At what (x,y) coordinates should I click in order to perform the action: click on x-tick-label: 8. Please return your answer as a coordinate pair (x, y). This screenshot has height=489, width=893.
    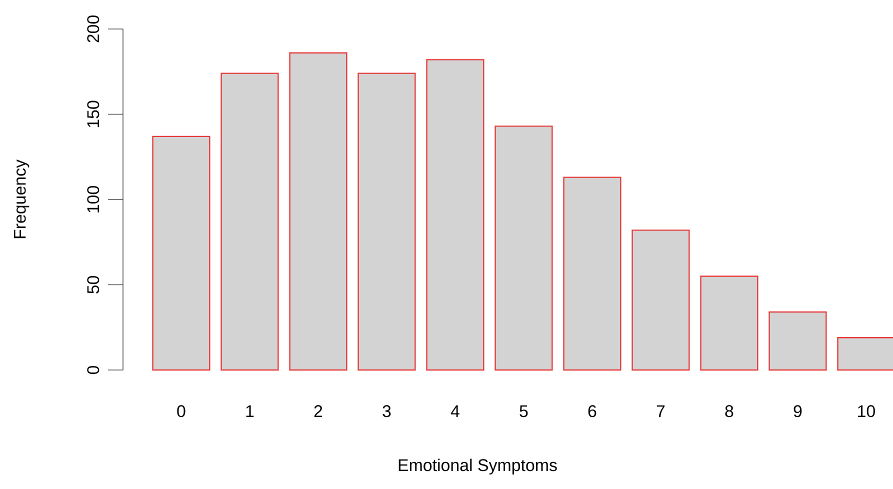
    Looking at the image, I should click on (729, 411).